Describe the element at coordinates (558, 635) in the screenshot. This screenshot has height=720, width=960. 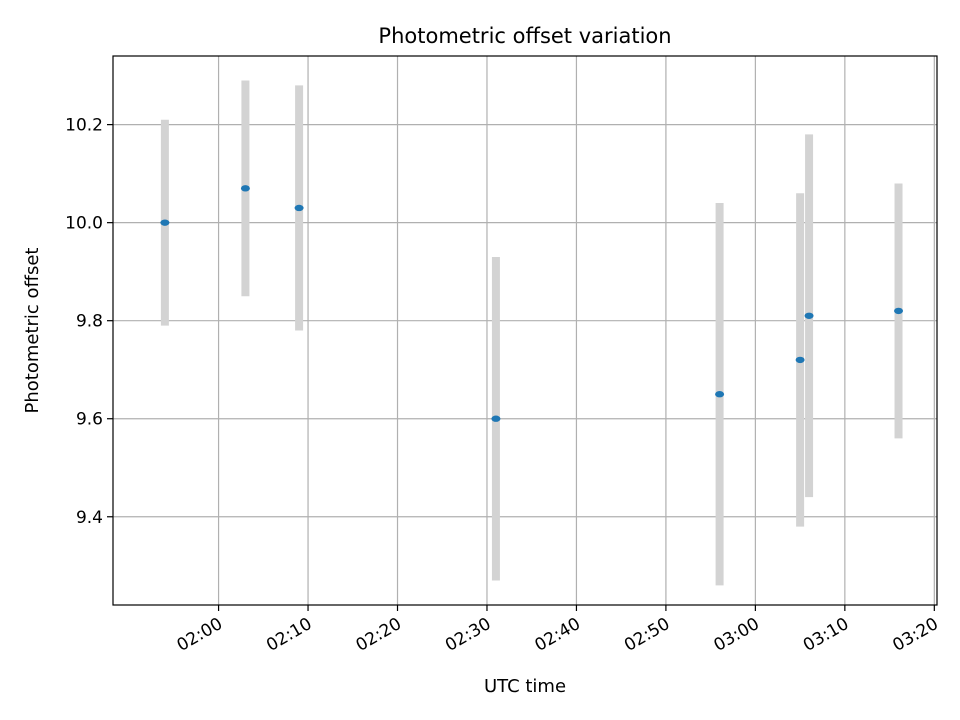
I see `x-tick-label: 02:40` at that location.